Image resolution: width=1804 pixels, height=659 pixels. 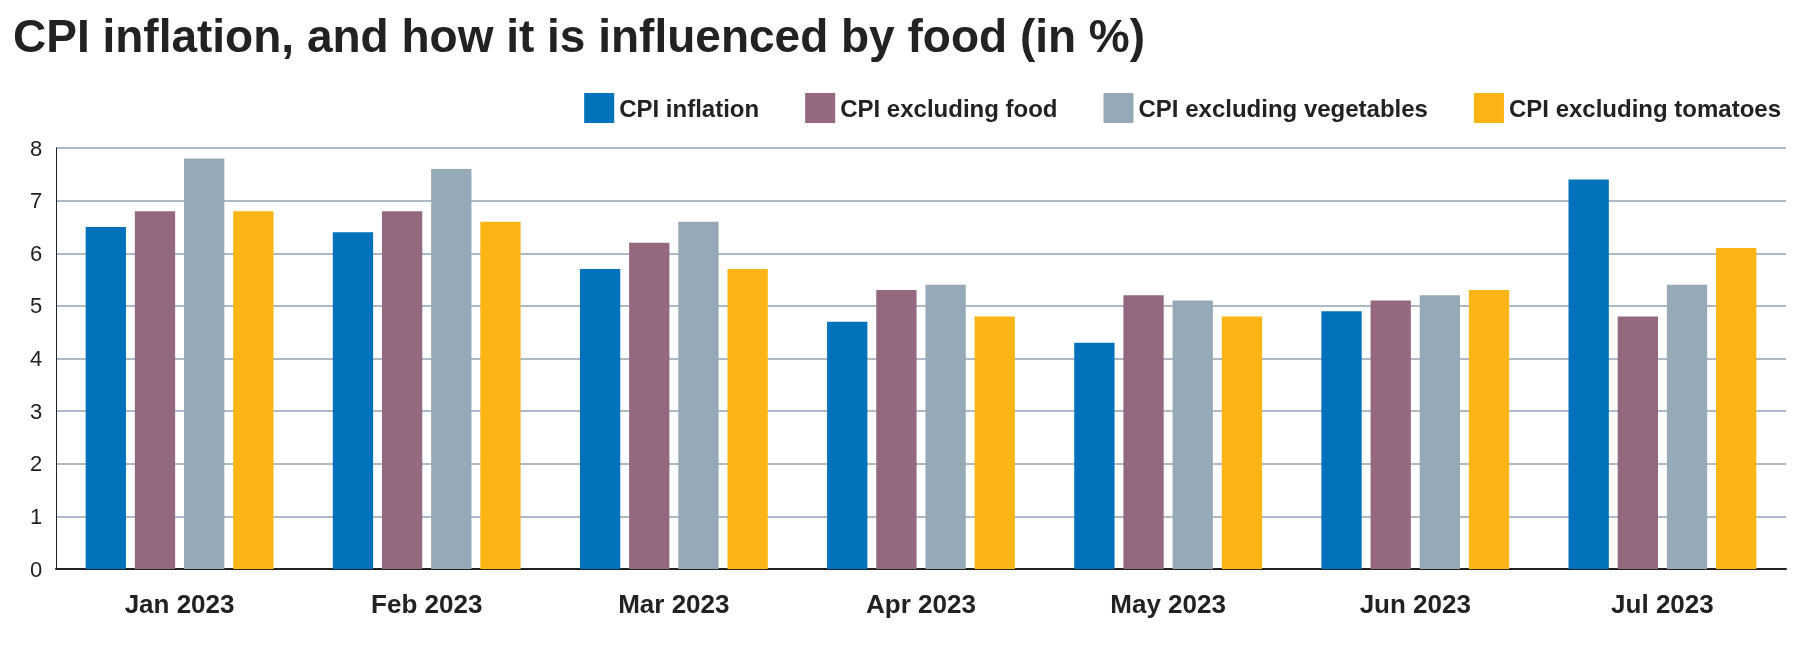 I want to click on x-tick-label: Jul 2023, so click(x=1662, y=604).